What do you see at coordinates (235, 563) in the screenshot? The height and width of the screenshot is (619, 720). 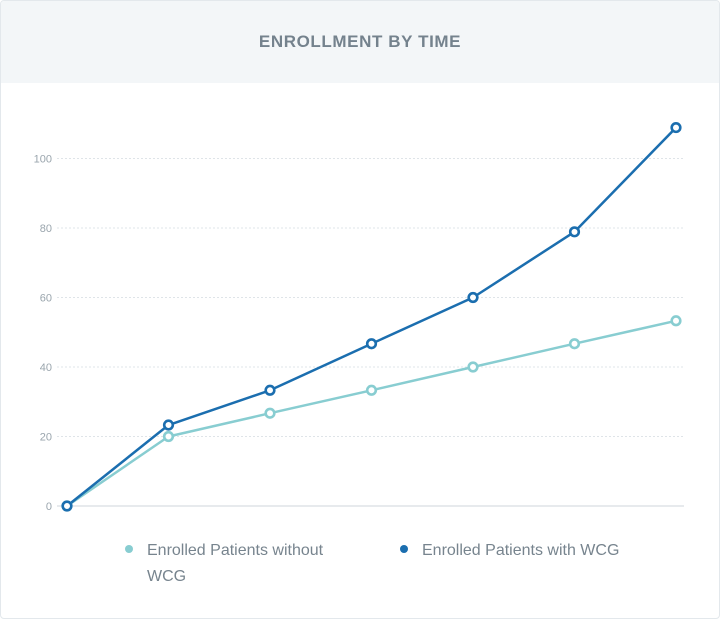 I see `legend-label-without-wcg: Enrolled Patients without WCG` at bounding box center [235, 563].